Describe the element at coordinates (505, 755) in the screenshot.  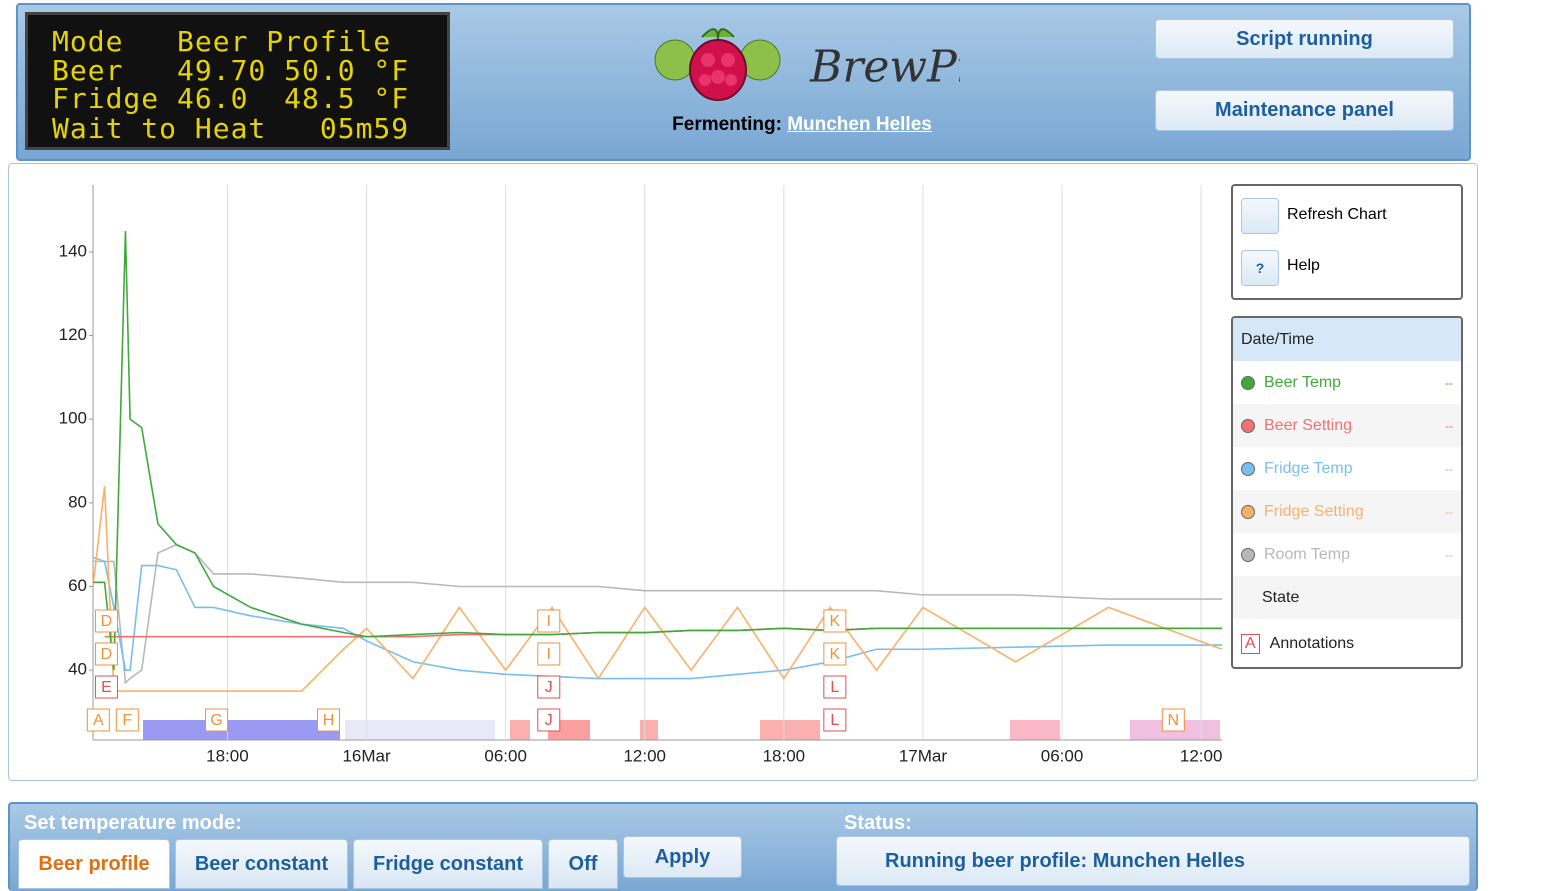
I see `x-tick-label: 06:00` at that location.